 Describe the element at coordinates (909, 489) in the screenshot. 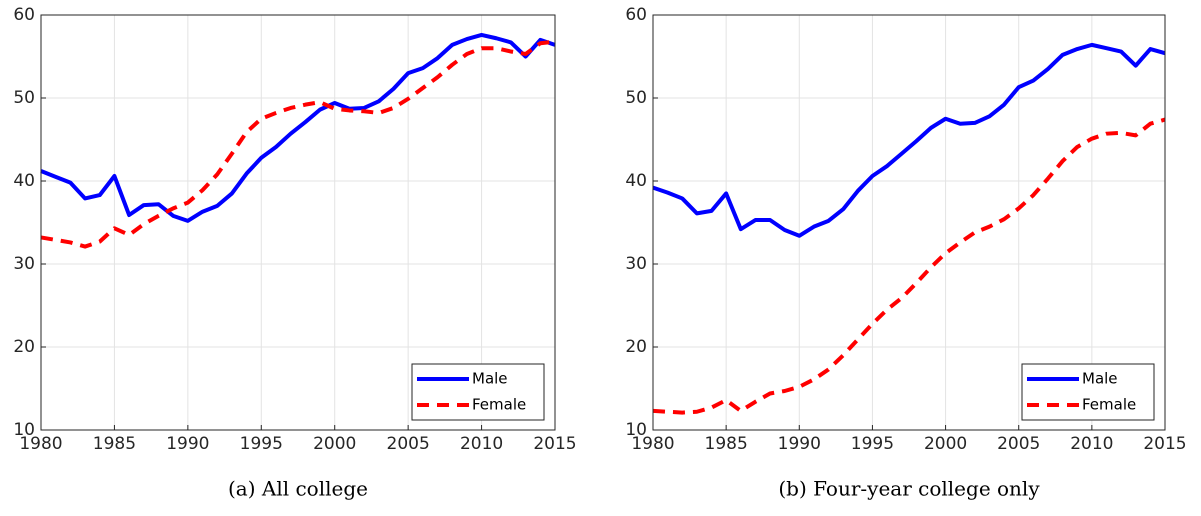

I see `caption: (b) Four-year college only` at that location.